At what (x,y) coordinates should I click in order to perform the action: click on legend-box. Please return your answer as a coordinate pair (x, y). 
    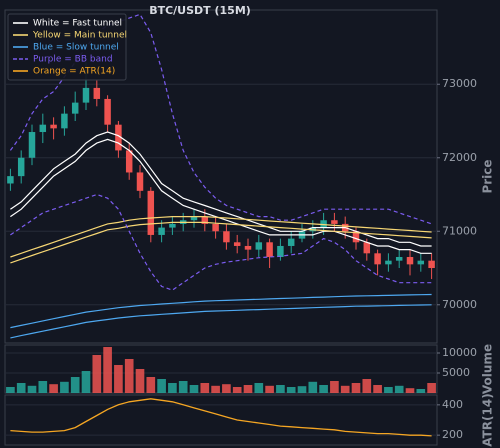
    Looking at the image, I should click on (67, 47).